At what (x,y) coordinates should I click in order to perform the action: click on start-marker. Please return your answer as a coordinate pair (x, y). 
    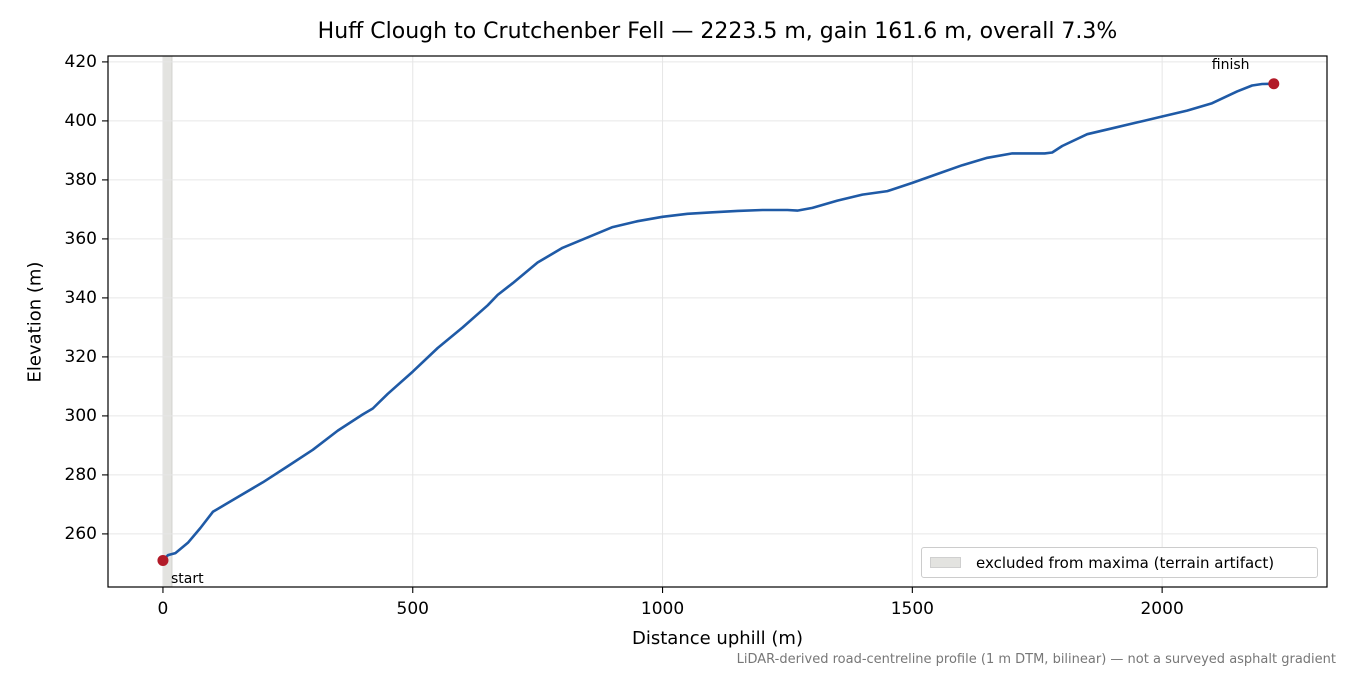
    Looking at the image, I should click on (163, 560).